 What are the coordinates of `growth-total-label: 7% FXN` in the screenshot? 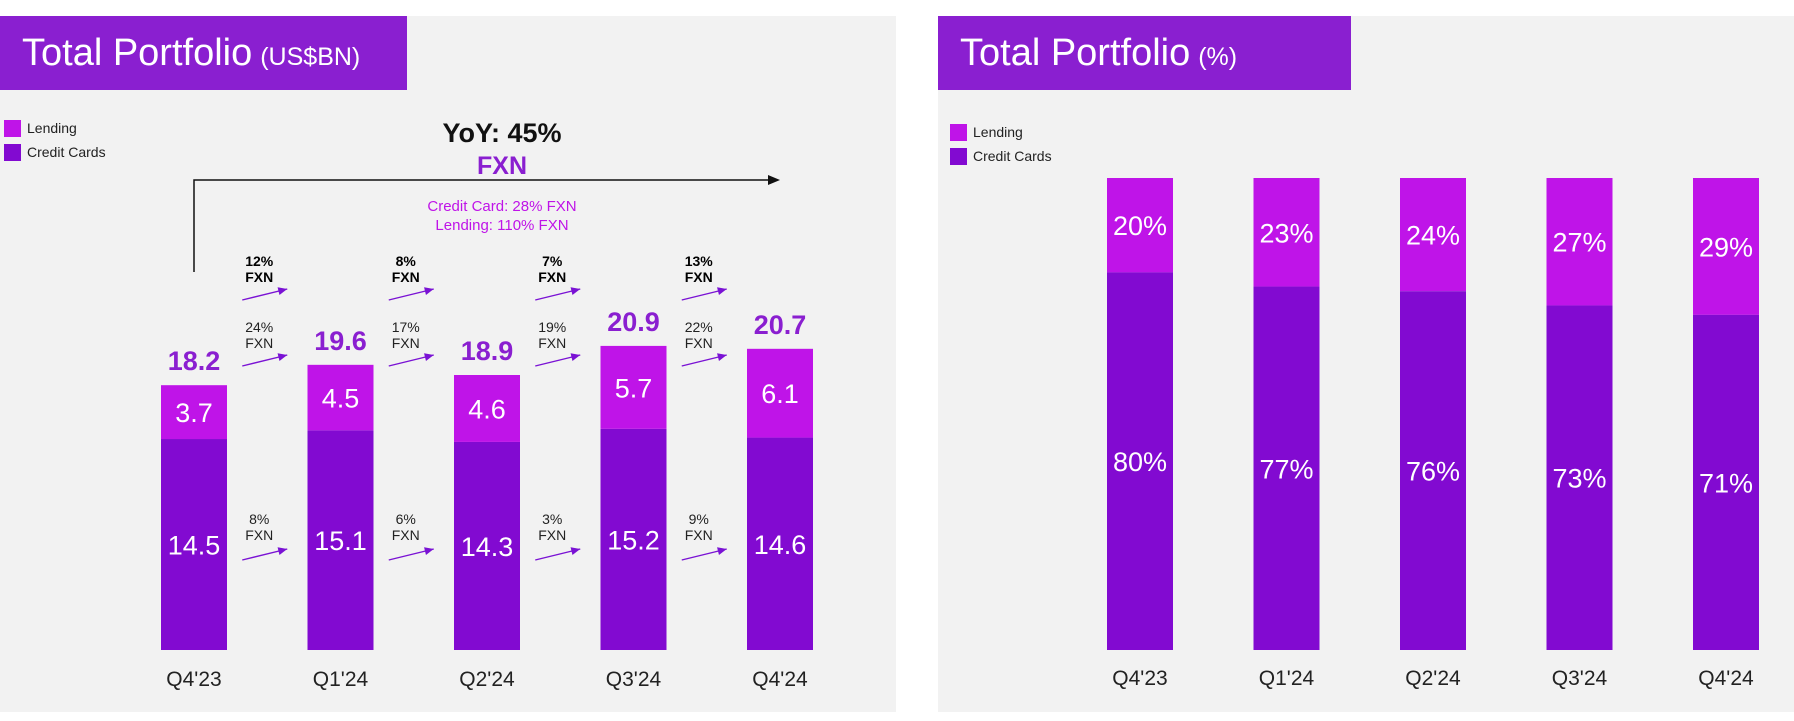 It's located at (552, 269).